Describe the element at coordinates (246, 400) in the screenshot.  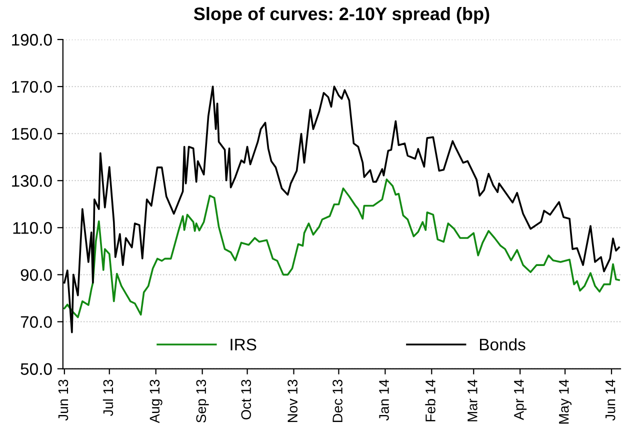
I see `x-tick-label: Oct 13` at that location.